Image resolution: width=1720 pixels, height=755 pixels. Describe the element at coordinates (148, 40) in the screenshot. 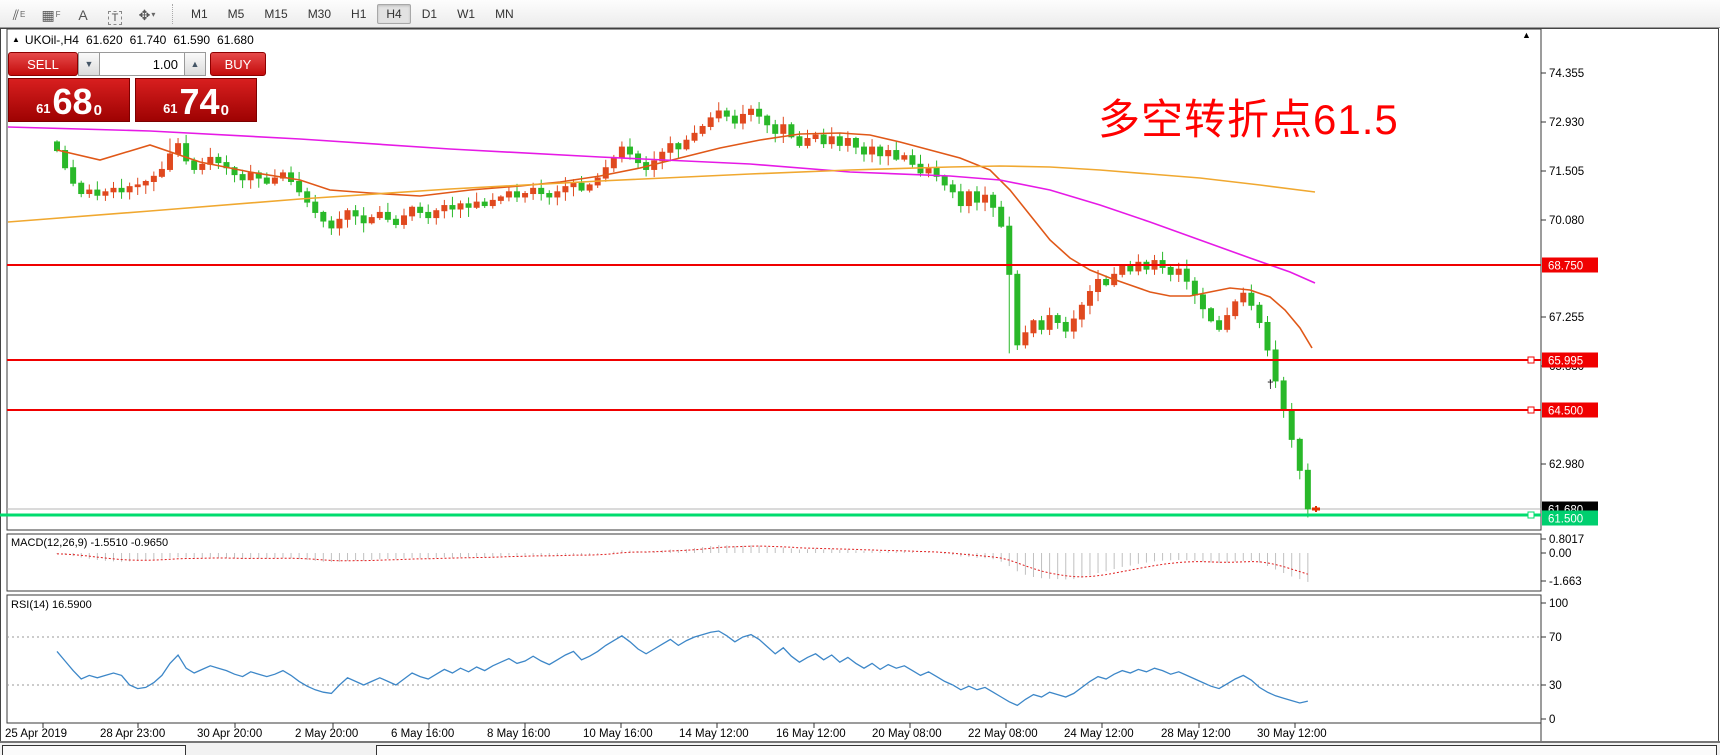

I see `ohlc-high: 61.740` at that location.